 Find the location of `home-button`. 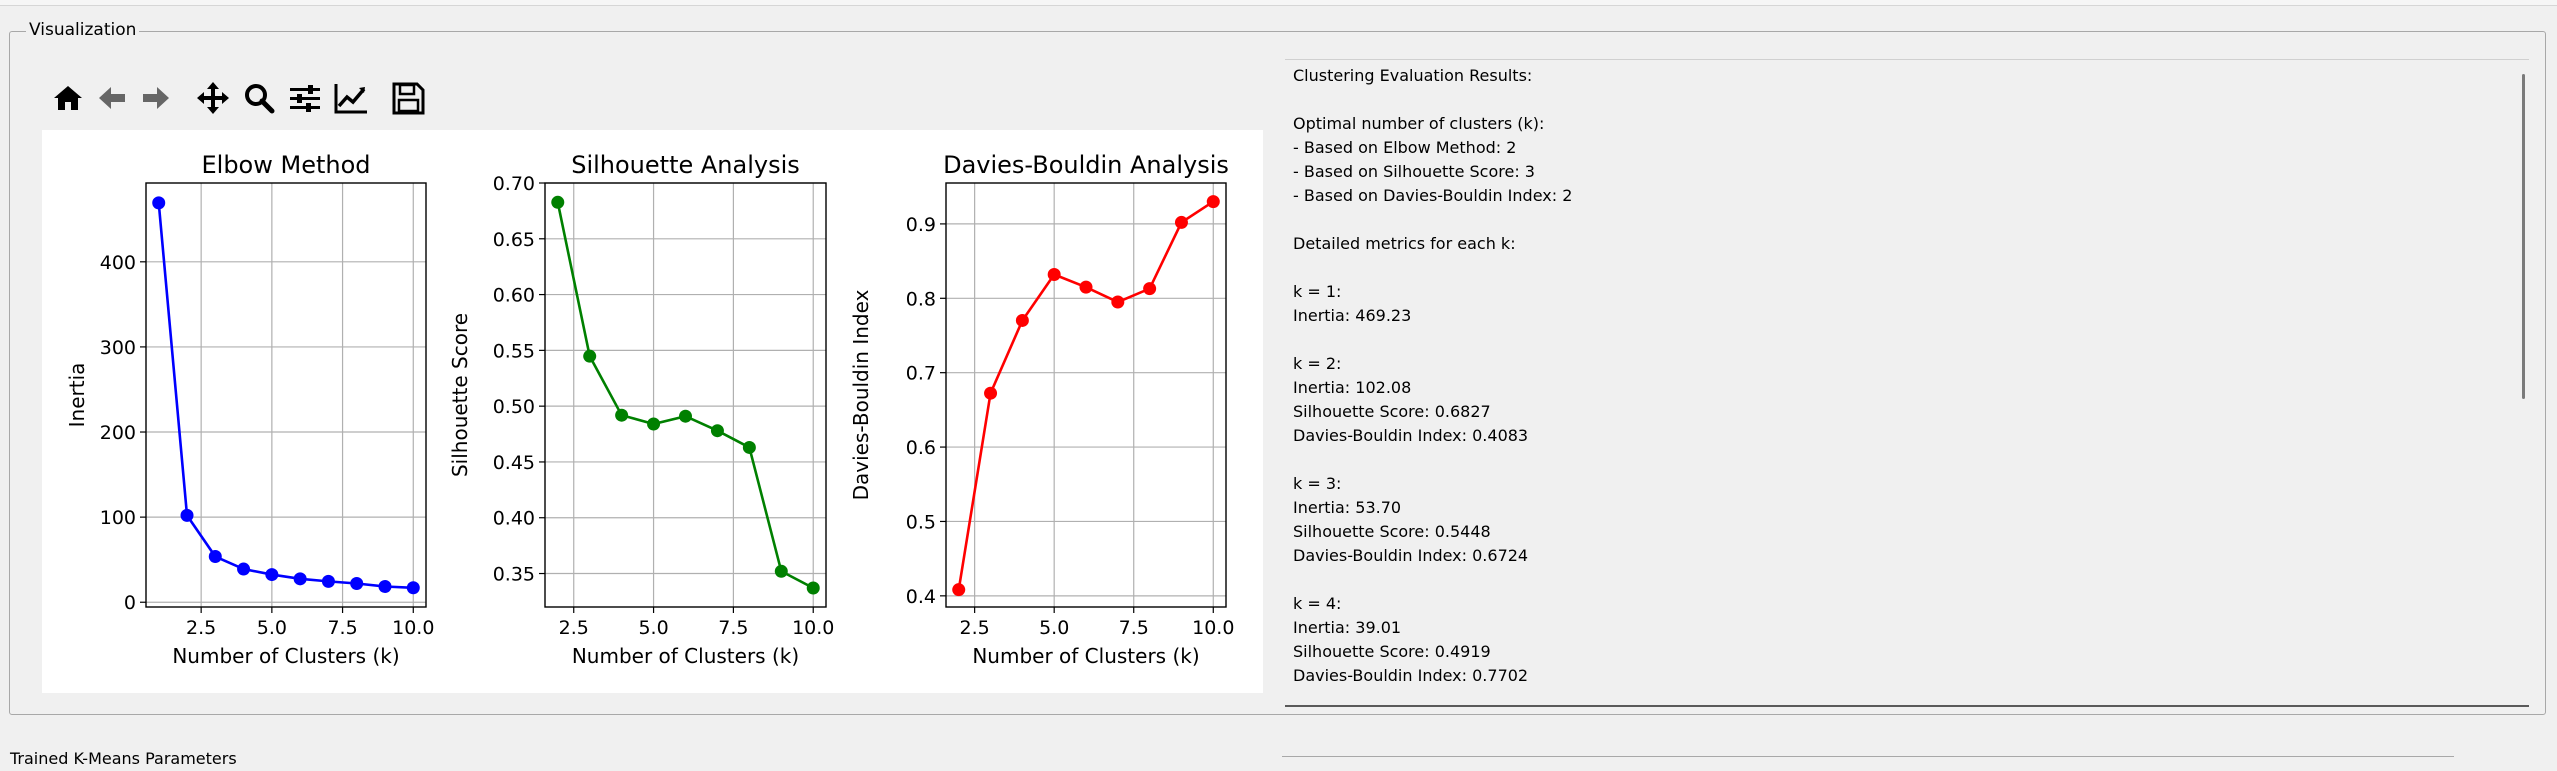

home-button is located at coordinates (68, 98).